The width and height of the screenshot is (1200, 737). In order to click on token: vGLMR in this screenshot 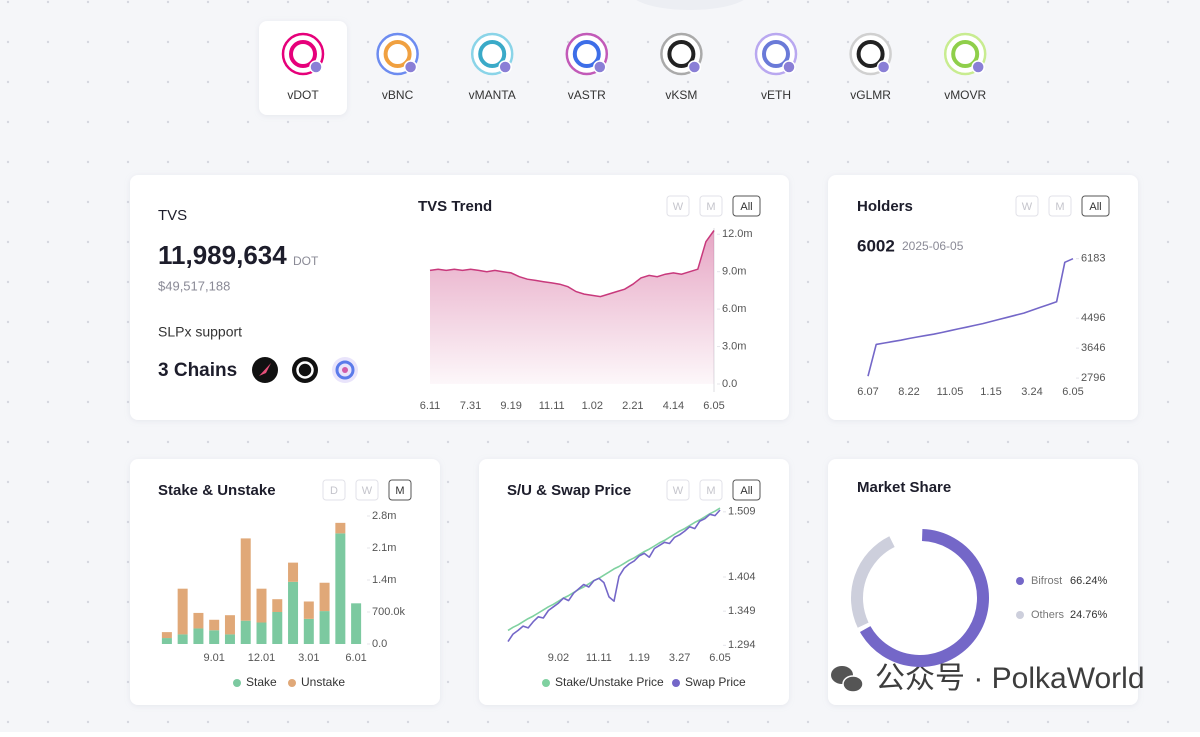, I will do `click(870, 67)`.